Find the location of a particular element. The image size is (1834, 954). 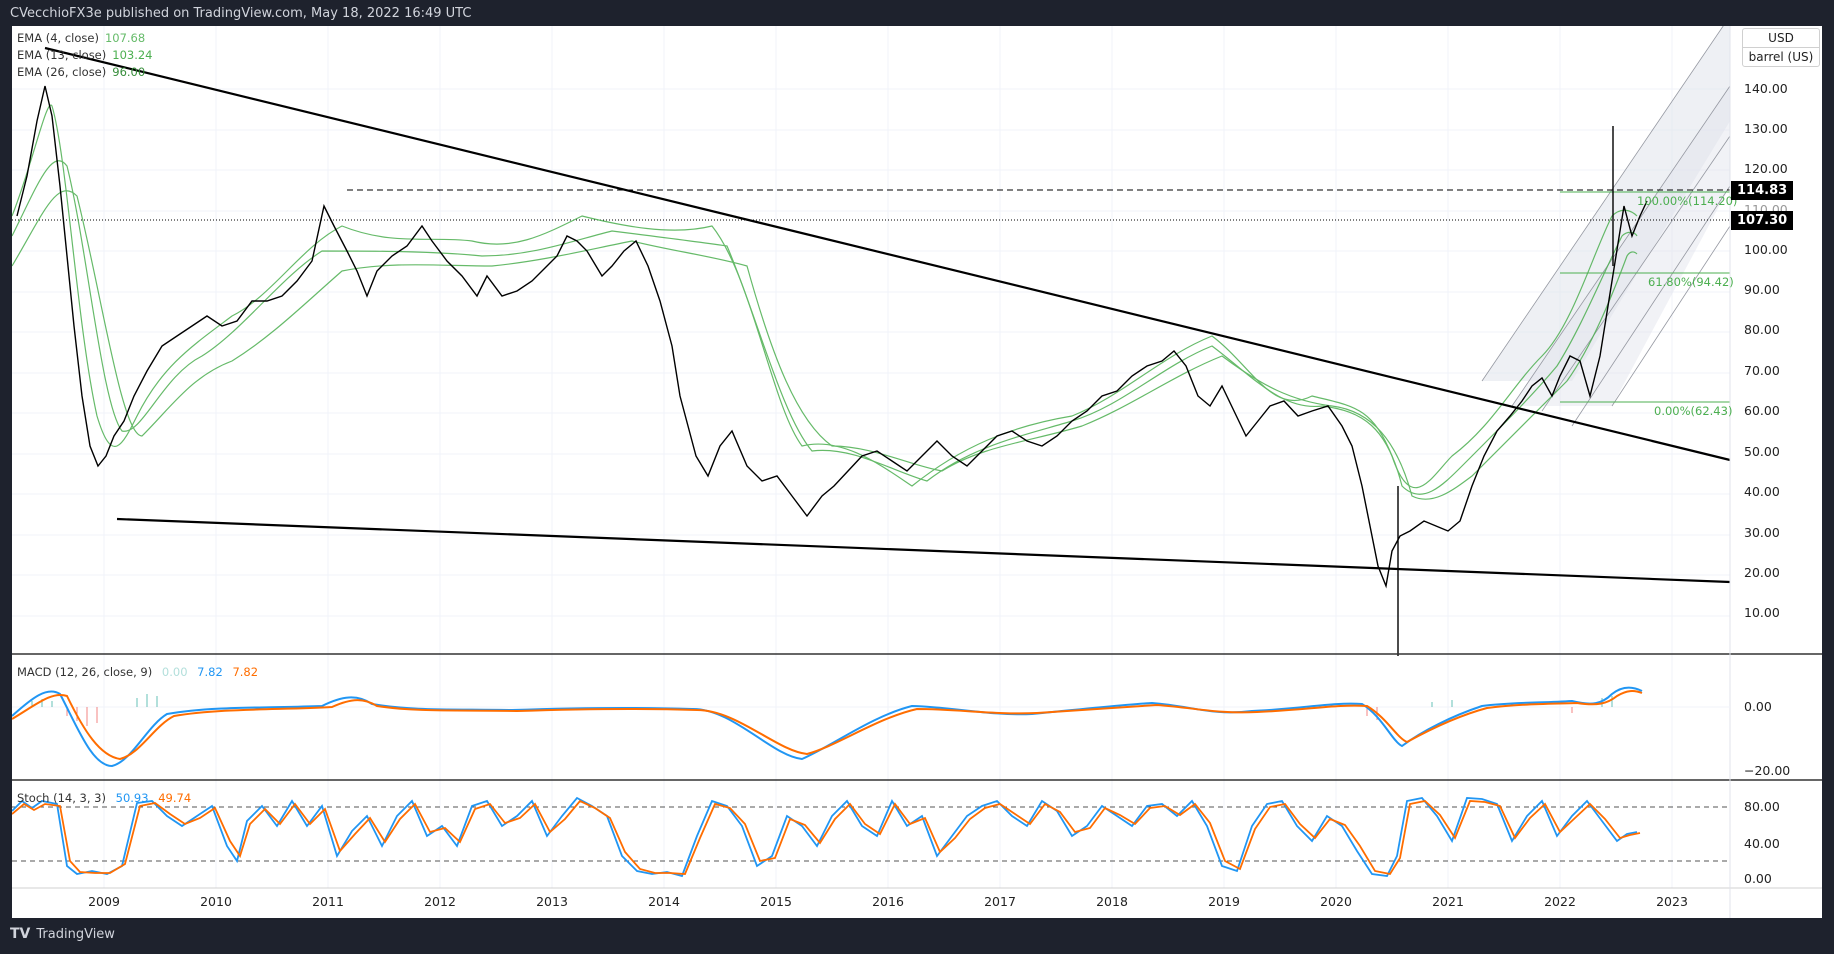

currency-unit-box: USD barrel (US) is located at coordinates (1781, 47).